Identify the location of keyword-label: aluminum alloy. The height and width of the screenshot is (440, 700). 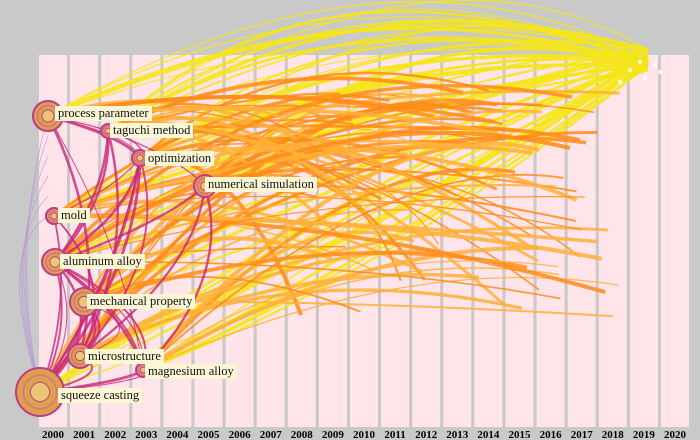
(102, 261).